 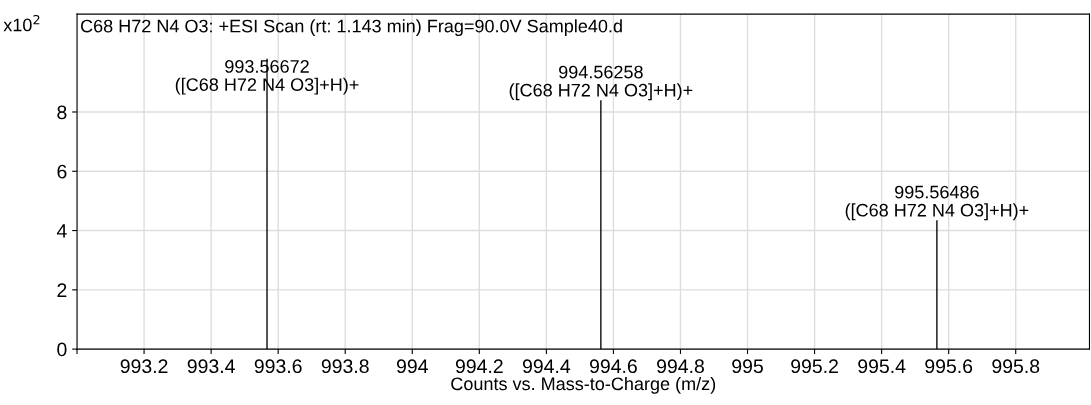 I want to click on x-tick-label: 994.8, so click(x=680, y=366).